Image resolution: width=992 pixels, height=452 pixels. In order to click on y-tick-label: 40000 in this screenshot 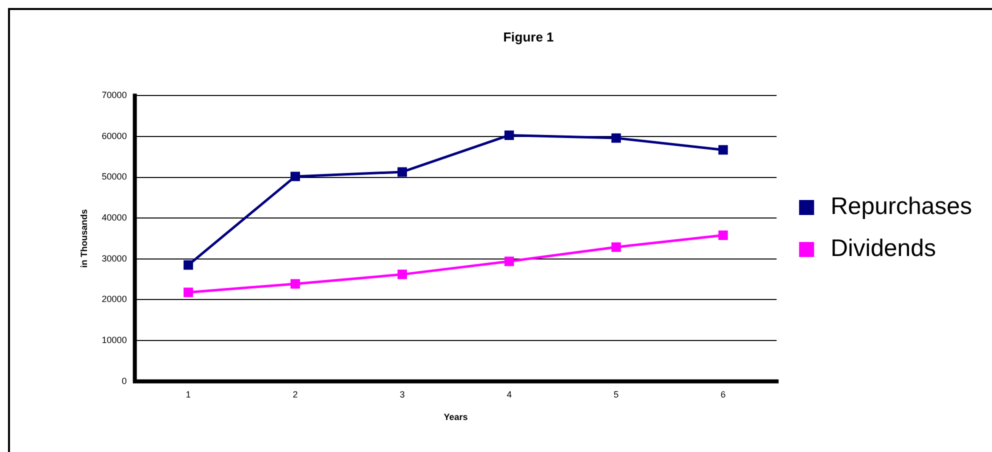, I will do `click(114, 217)`.